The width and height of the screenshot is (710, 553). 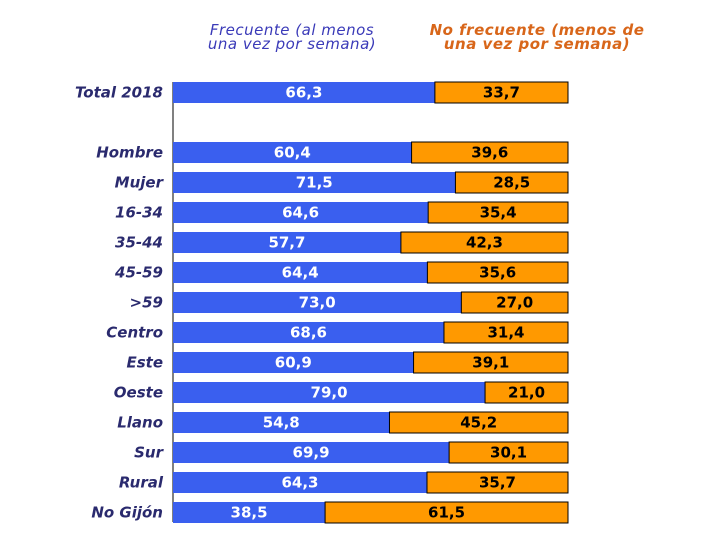 I want to click on bar-no-frecuente-rural, so click(x=497, y=482).